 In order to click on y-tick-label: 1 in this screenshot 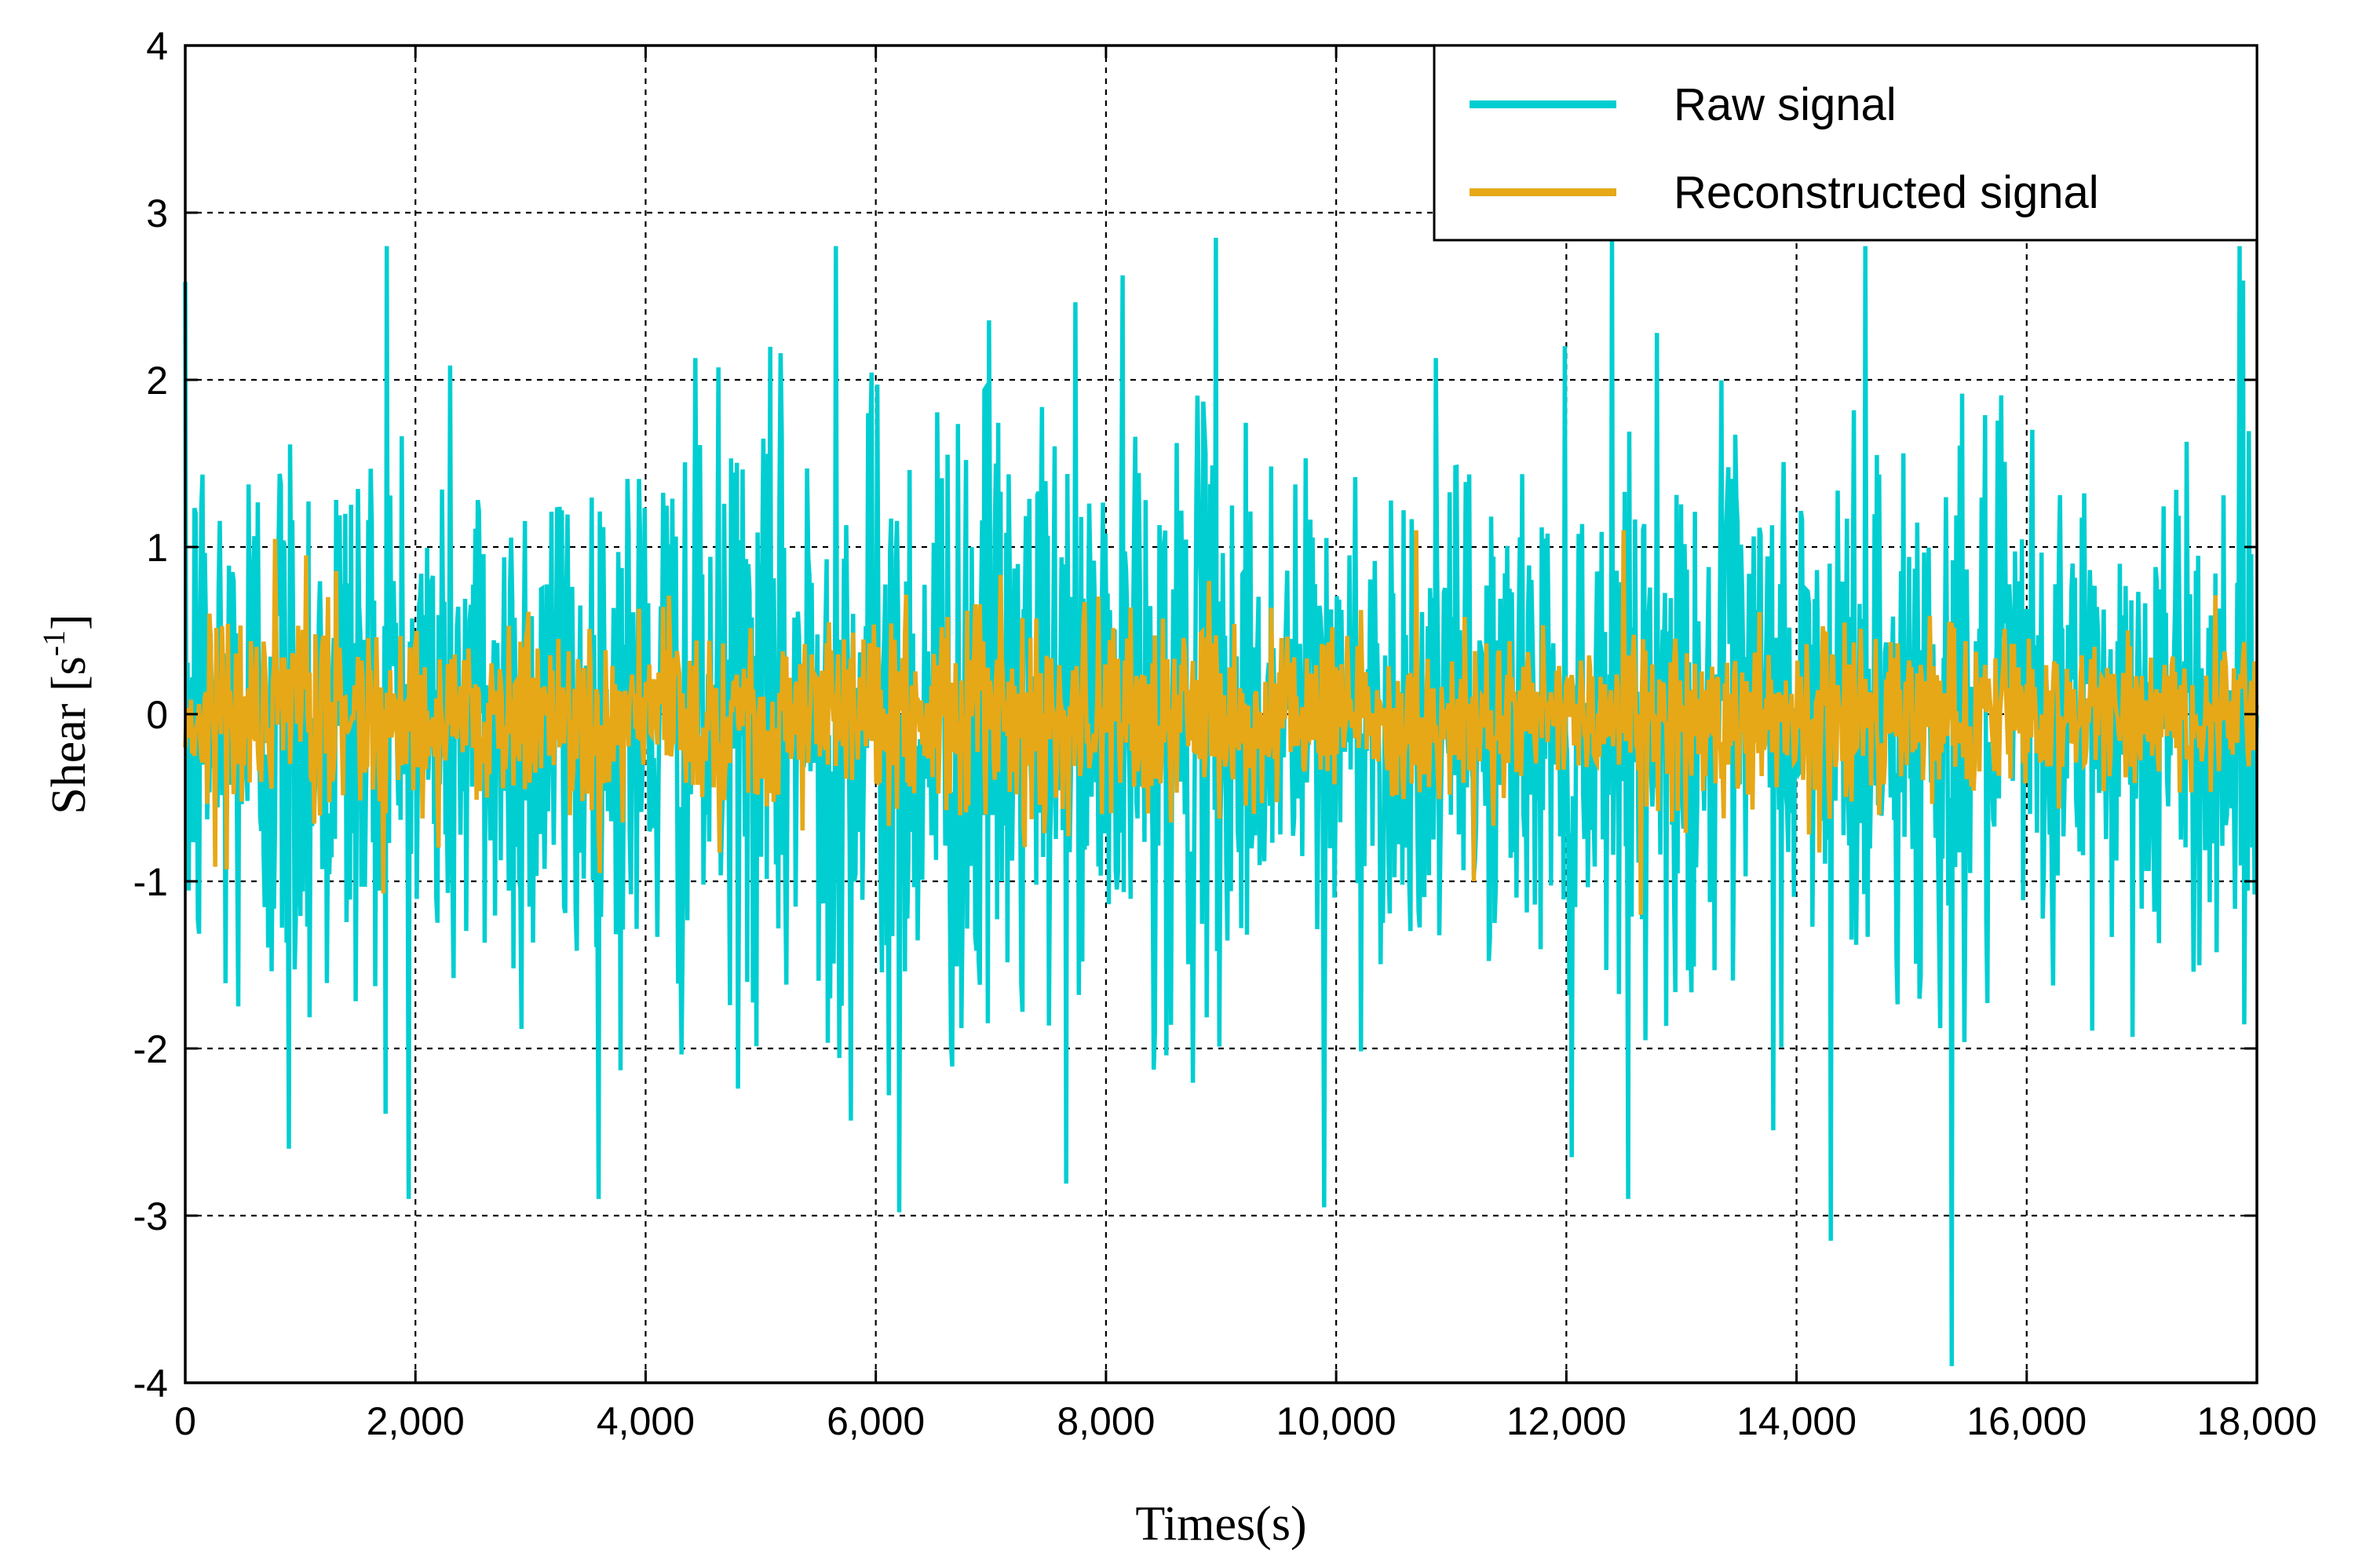, I will do `click(157, 548)`.